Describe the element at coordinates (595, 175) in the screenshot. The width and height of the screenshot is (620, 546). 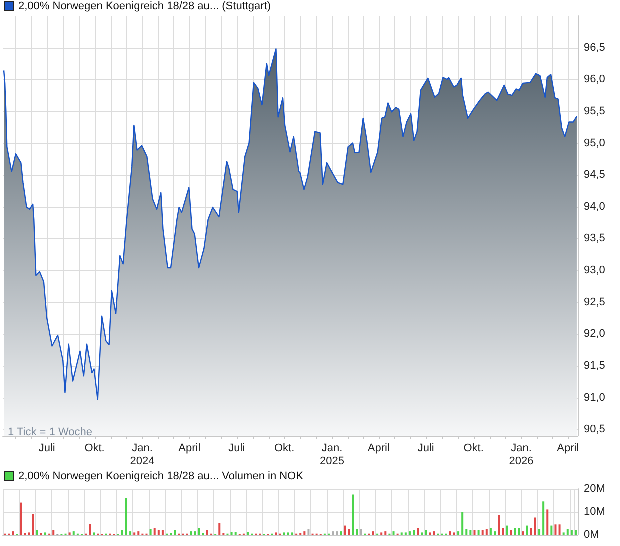
I see `y-tick-label: 94,5` at that location.